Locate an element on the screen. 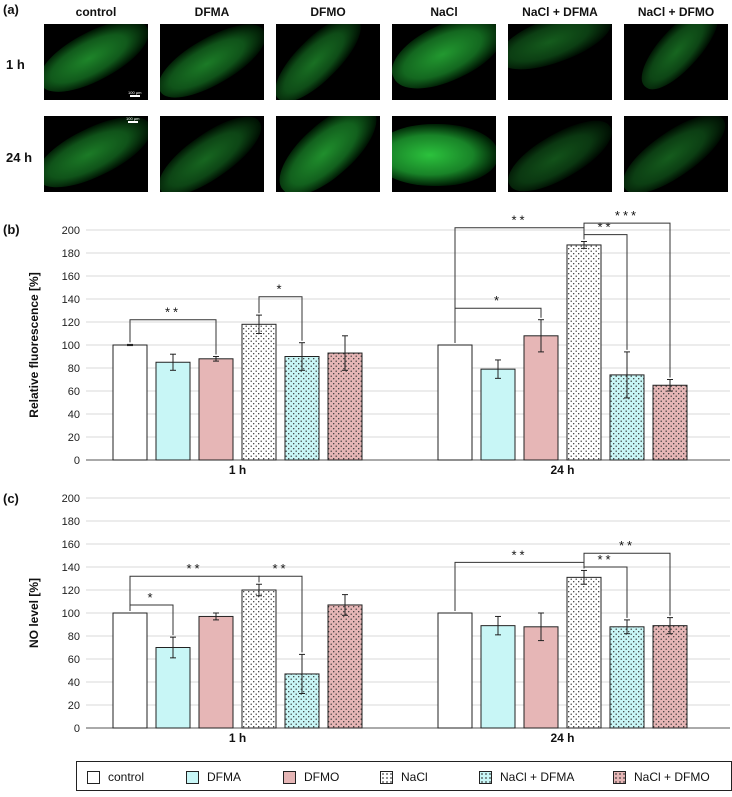 This screenshot has width=732, height=797. column-header: NaCl + DFMA is located at coordinates (560, 12).